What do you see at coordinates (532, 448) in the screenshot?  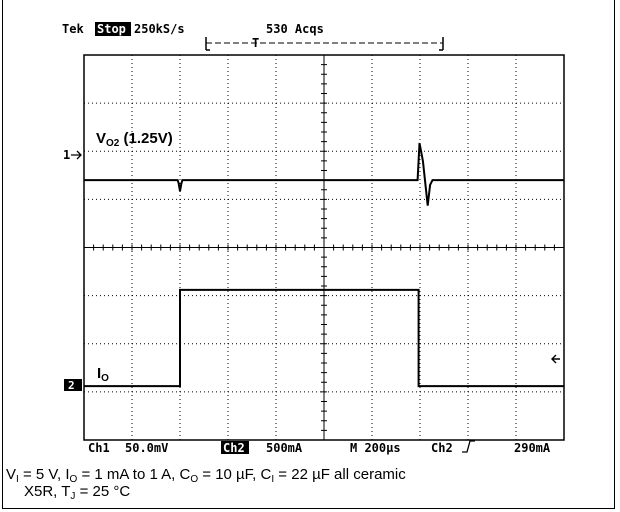 I see `trigger-level: 290mA` at bounding box center [532, 448].